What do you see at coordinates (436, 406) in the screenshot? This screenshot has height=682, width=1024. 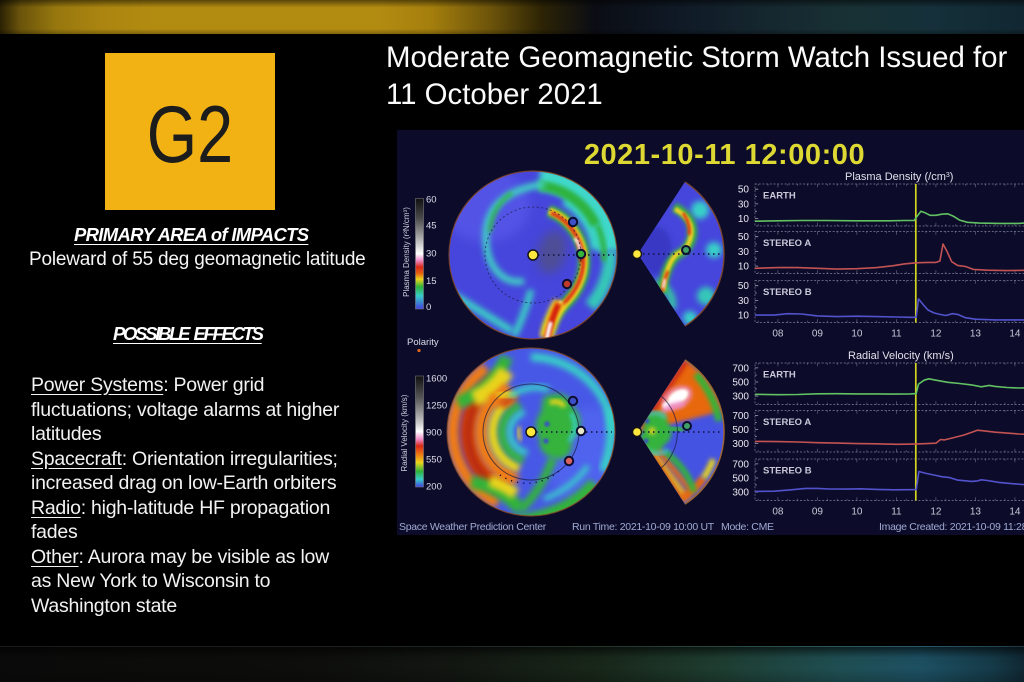 I see `svg-text: 1250` at bounding box center [436, 406].